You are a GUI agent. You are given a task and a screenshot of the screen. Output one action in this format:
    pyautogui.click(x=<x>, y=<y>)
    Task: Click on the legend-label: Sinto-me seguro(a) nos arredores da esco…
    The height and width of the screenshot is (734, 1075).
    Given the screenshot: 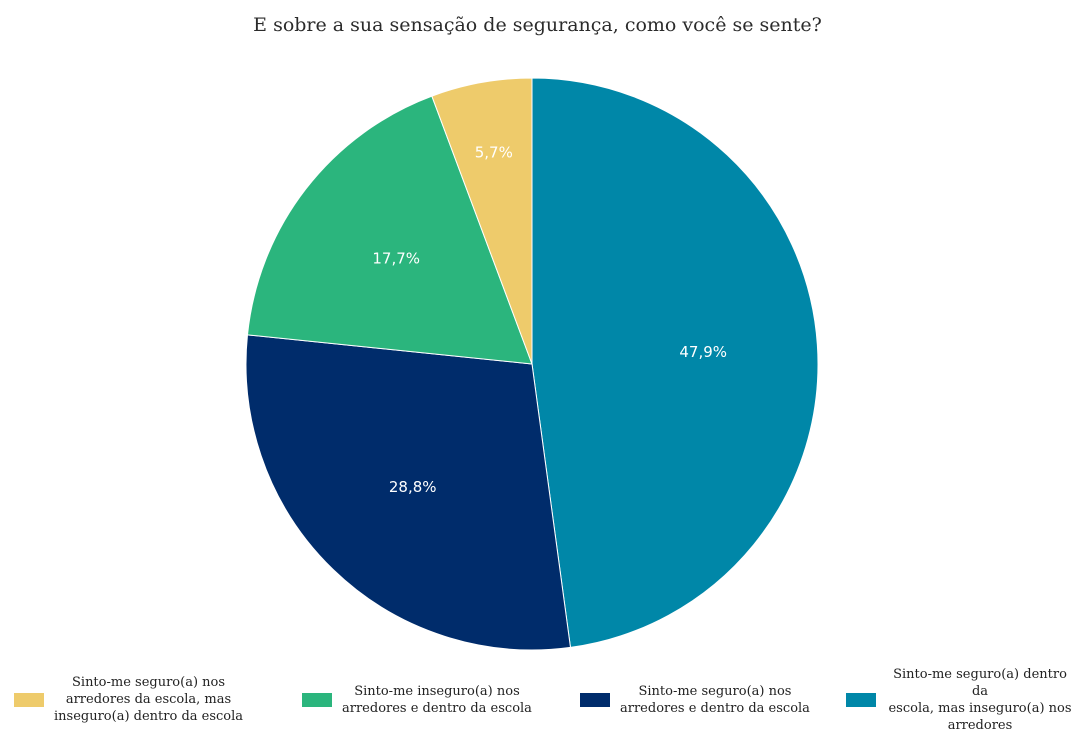 What is the action you would take?
    pyautogui.click(x=149, y=699)
    